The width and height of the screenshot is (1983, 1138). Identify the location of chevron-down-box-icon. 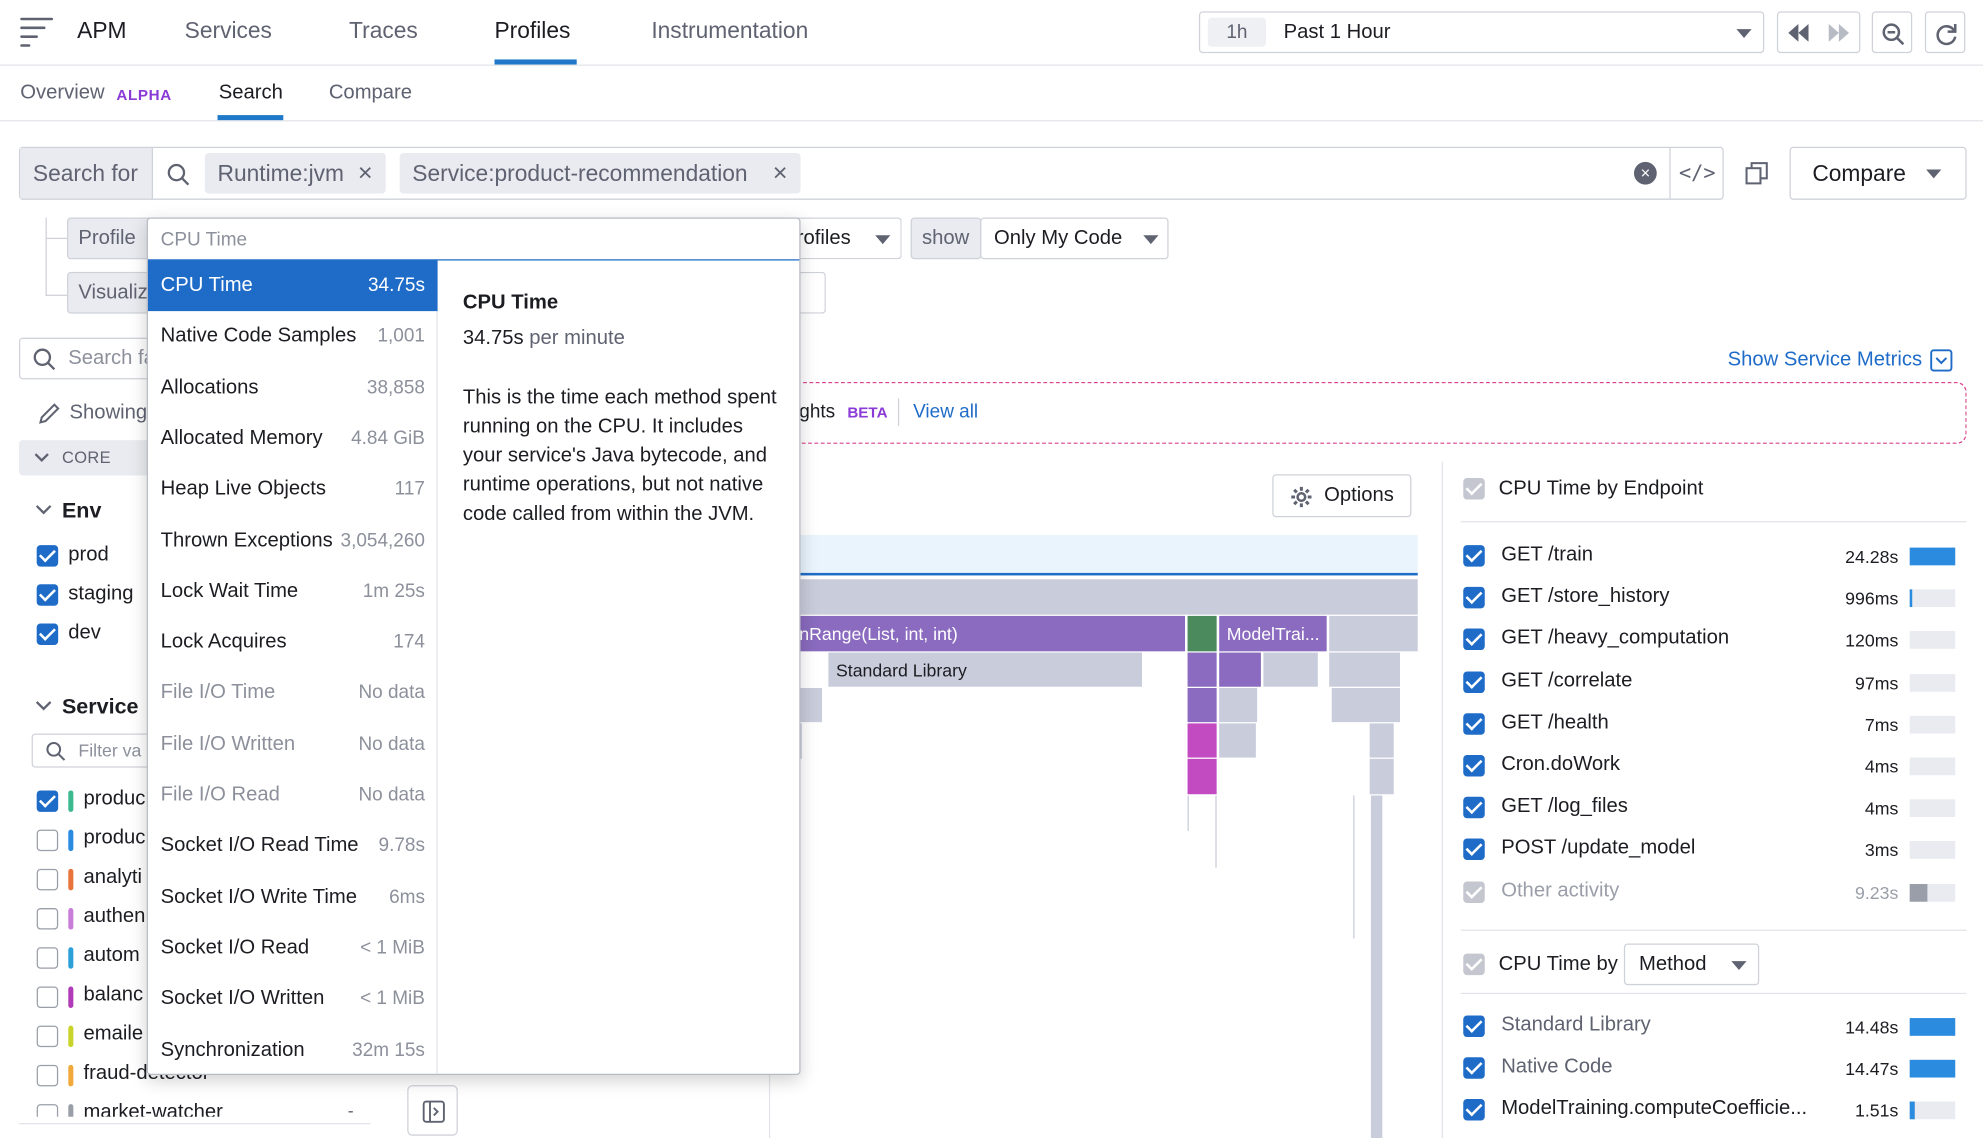
(1941, 360).